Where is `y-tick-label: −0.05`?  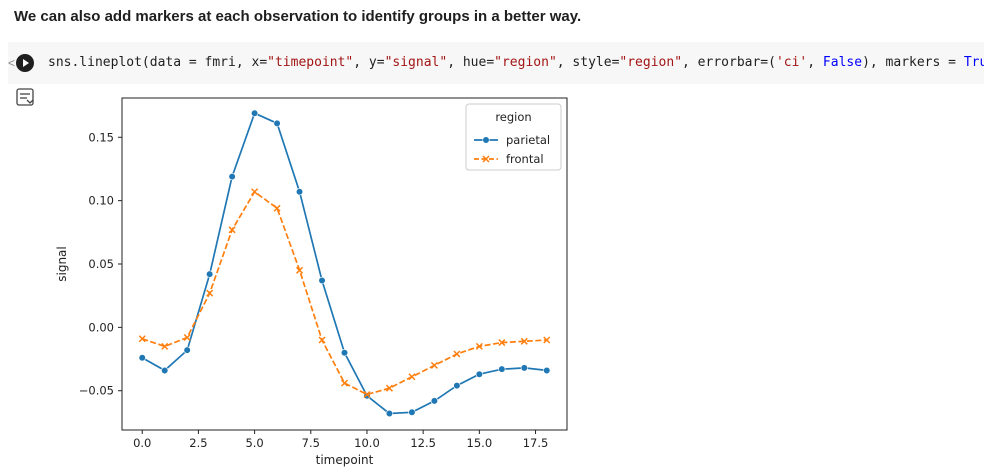
y-tick-label: −0.05 is located at coordinates (96, 391).